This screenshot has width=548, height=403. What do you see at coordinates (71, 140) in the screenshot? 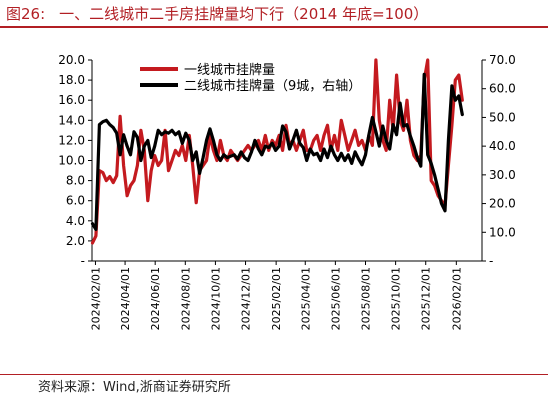
I see `left-tick-label: 12.0` at bounding box center [71, 140].